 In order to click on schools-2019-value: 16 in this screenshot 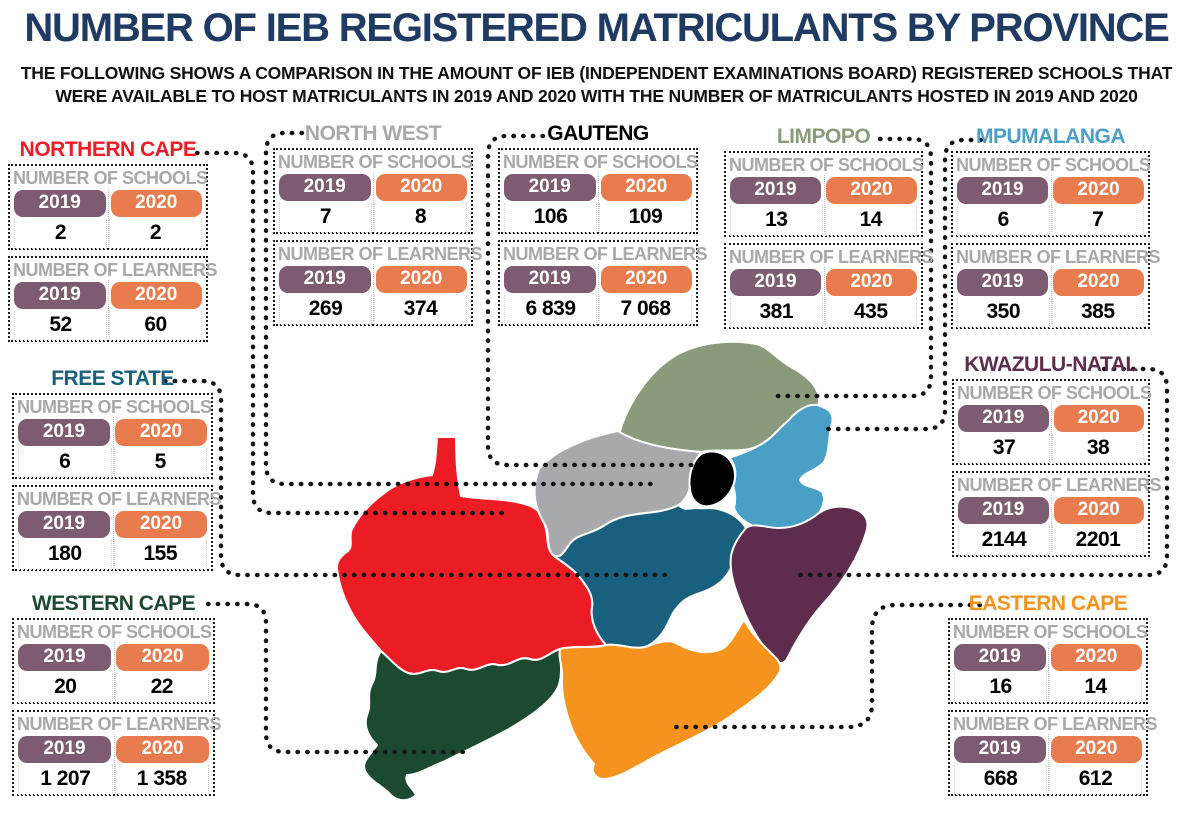, I will do `click(1000, 688)`.